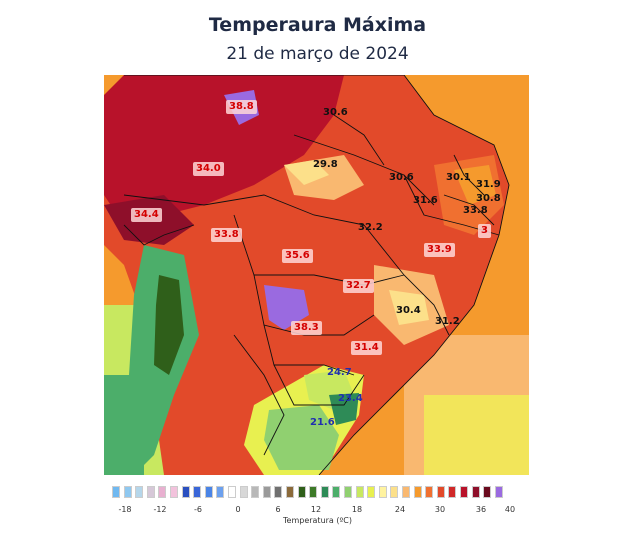 Image resolution: width=635 pixels, height=540 pixels. I want to click on temp-label: 31.4, so click(366, 348).